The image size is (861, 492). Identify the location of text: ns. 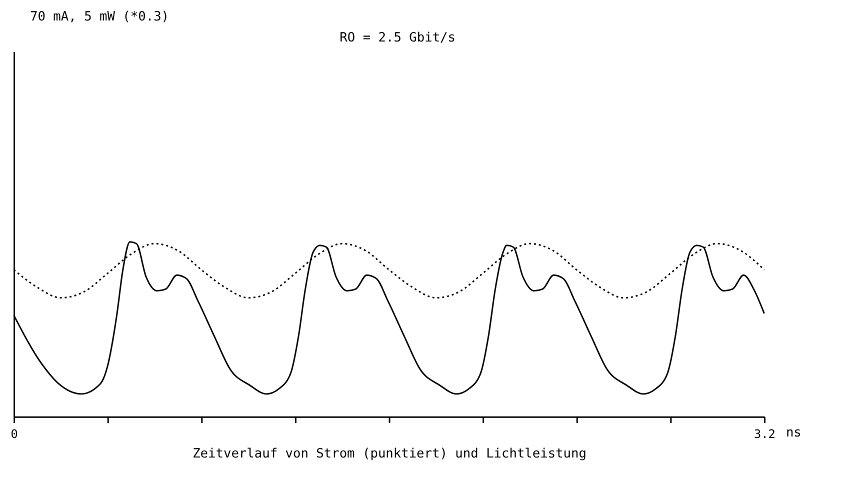
(794, 432).